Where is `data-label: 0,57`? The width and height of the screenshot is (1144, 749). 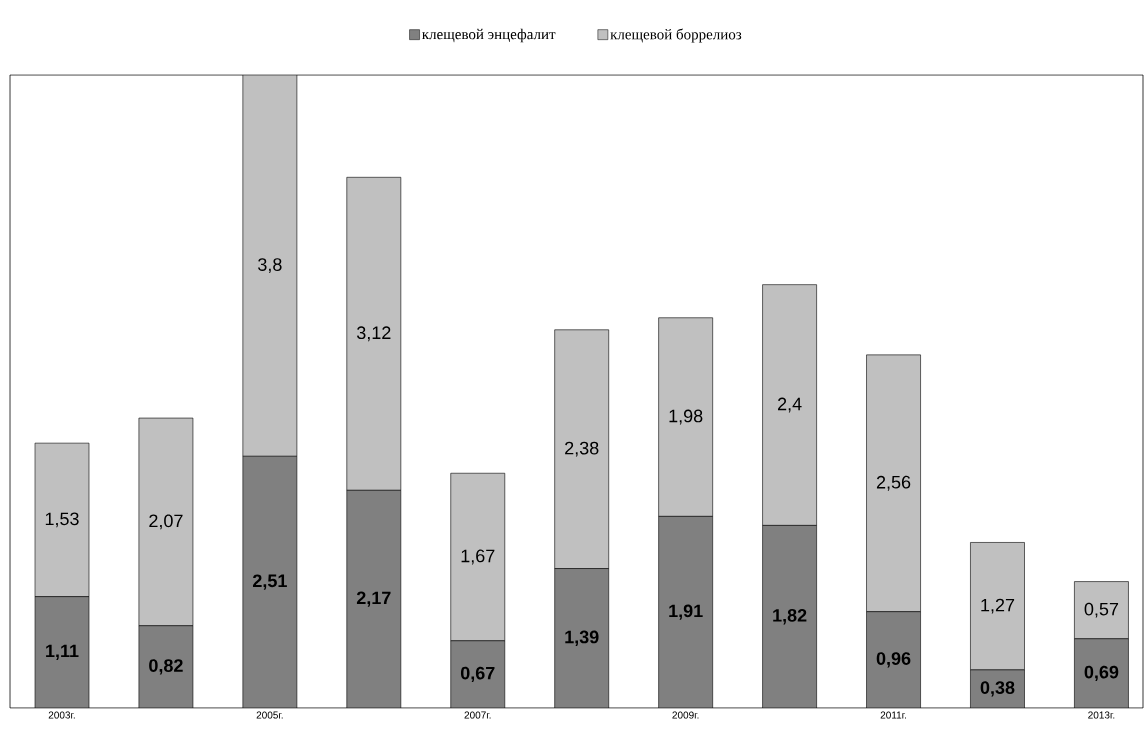 data-label: 0,57 is located at coordinates (1101, 610).